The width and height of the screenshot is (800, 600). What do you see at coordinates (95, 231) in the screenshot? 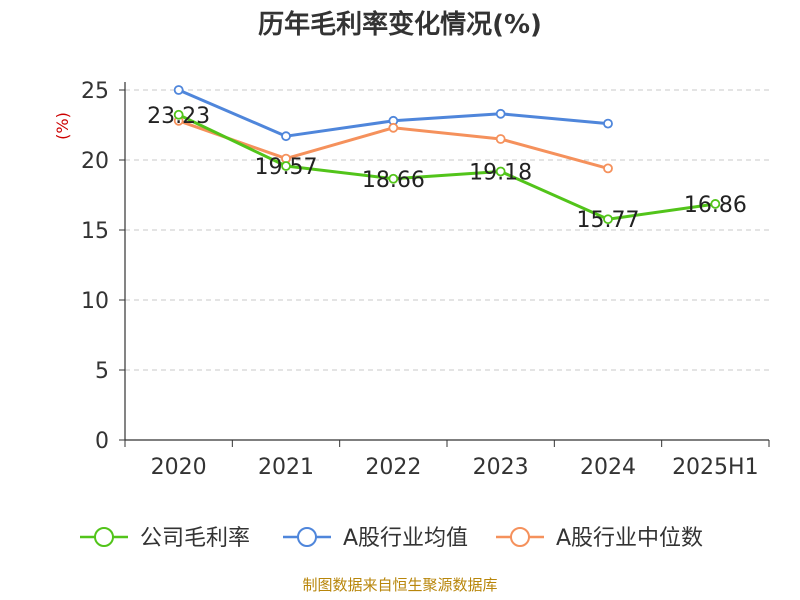
I see `y-tick-label: 15` at bounding box center [95, 231].